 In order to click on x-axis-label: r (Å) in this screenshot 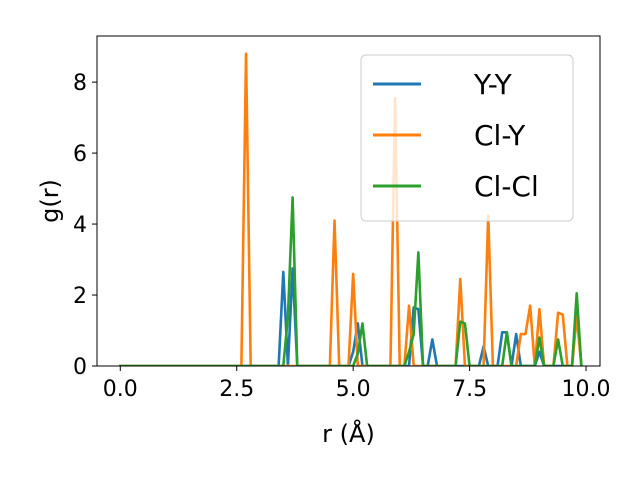, I will do `click(348, 433)`.